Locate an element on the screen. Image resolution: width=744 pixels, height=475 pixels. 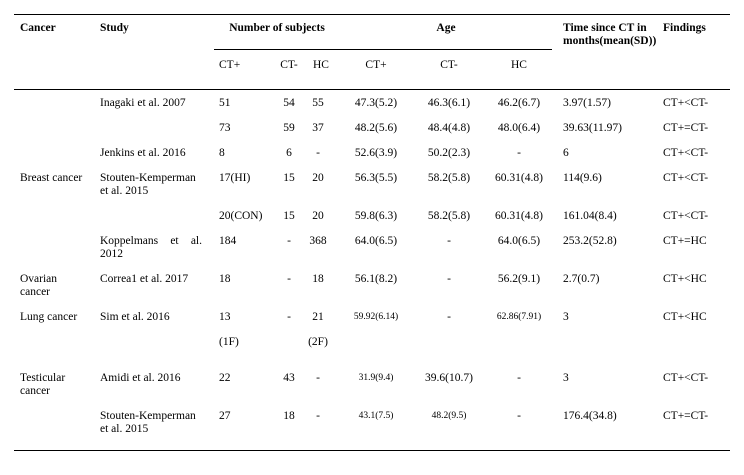
cell-age-hc: 62.86(7.91) is located at coordinates (519, 317).